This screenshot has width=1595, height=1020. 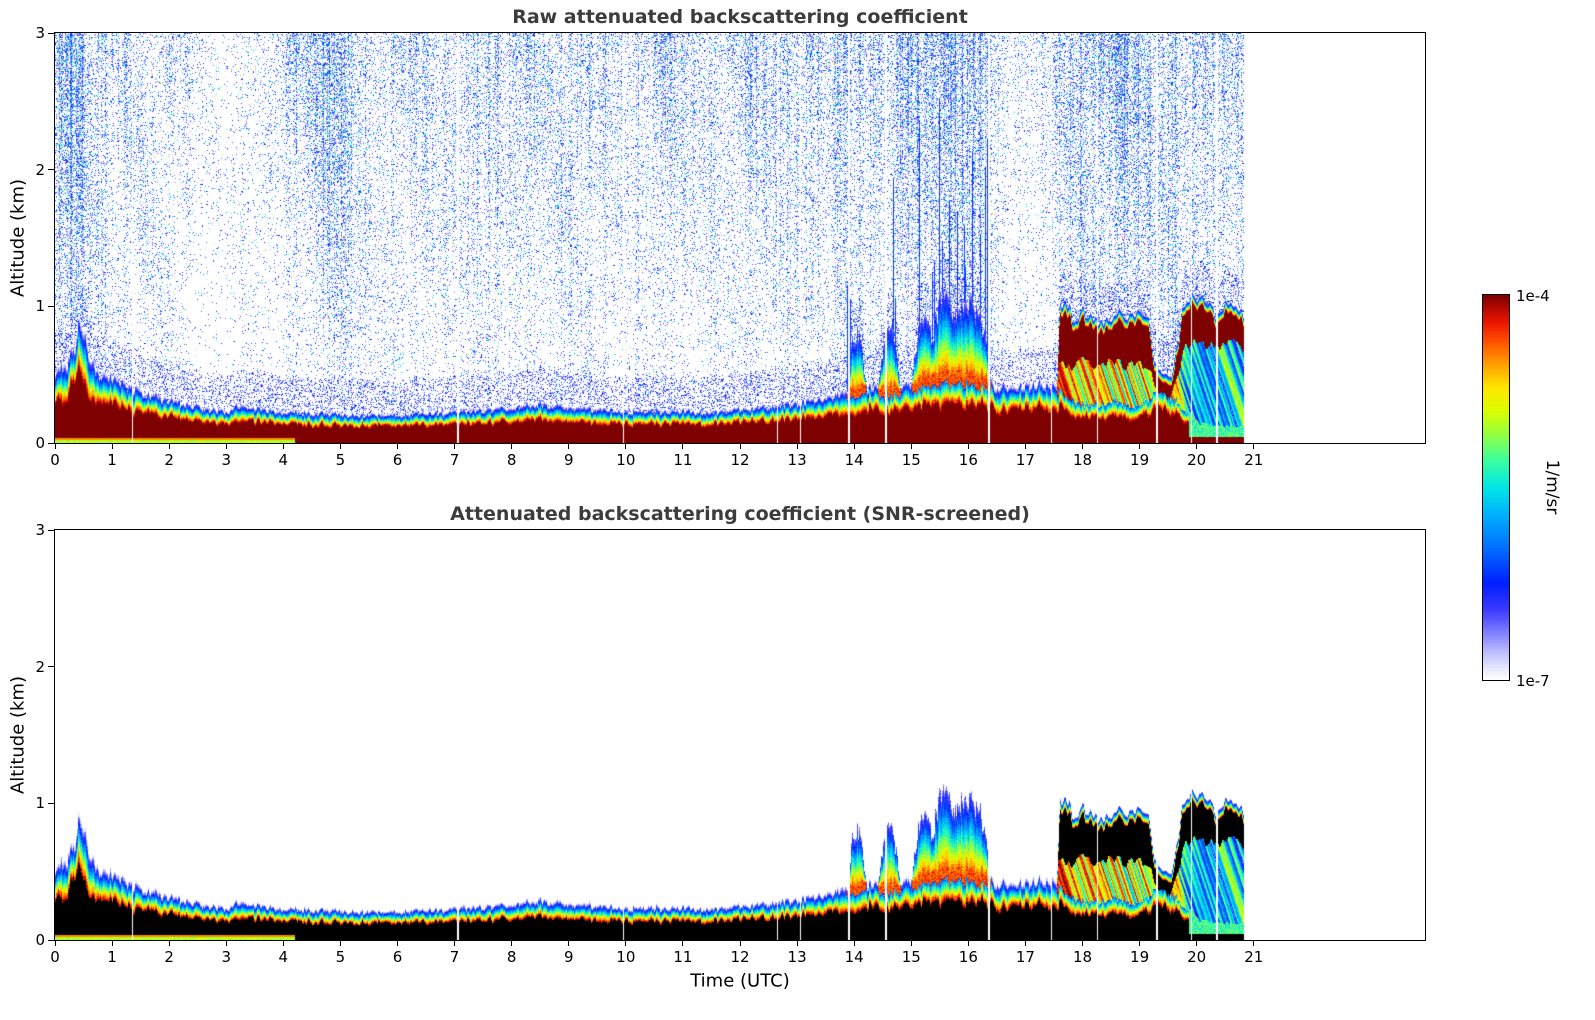 I want to click on x-tick-label: 16, so click(x=968, y=957).